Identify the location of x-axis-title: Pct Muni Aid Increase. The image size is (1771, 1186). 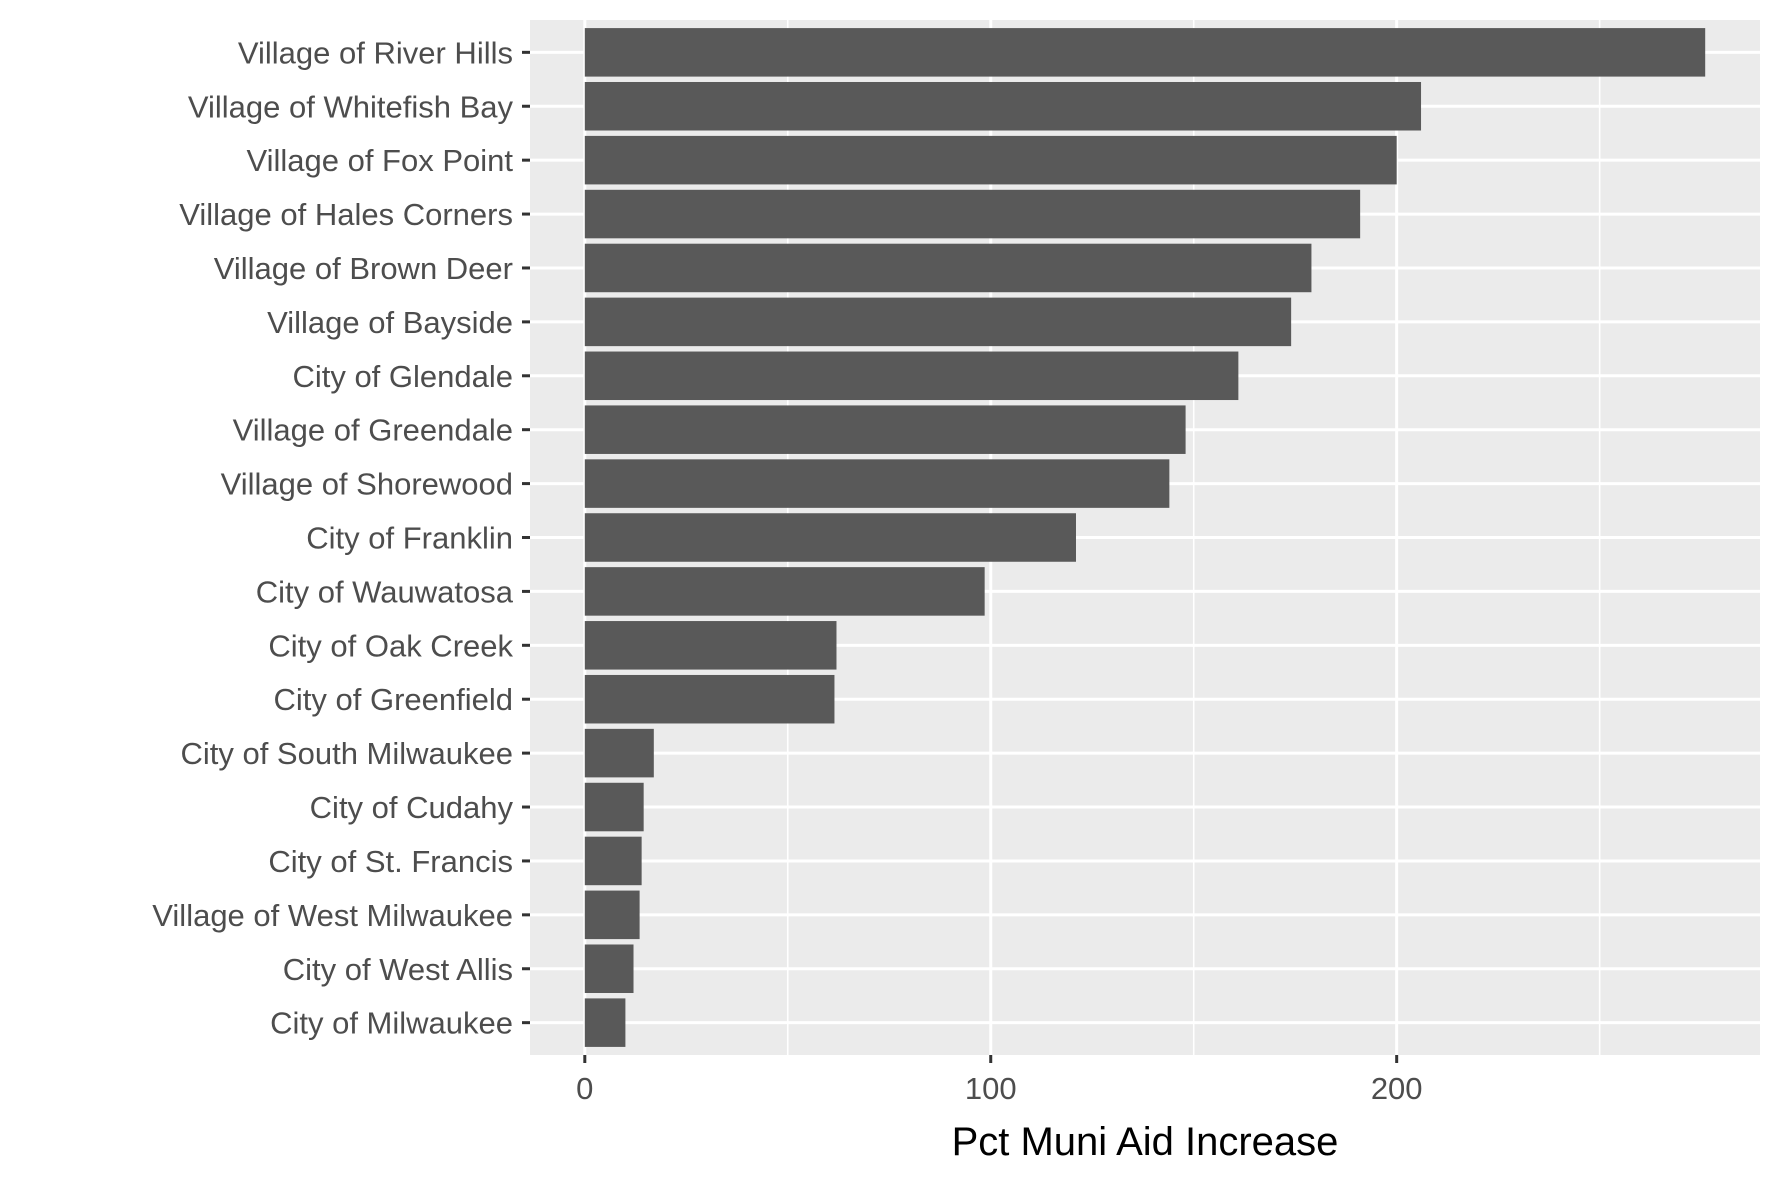
(1145, 1142).